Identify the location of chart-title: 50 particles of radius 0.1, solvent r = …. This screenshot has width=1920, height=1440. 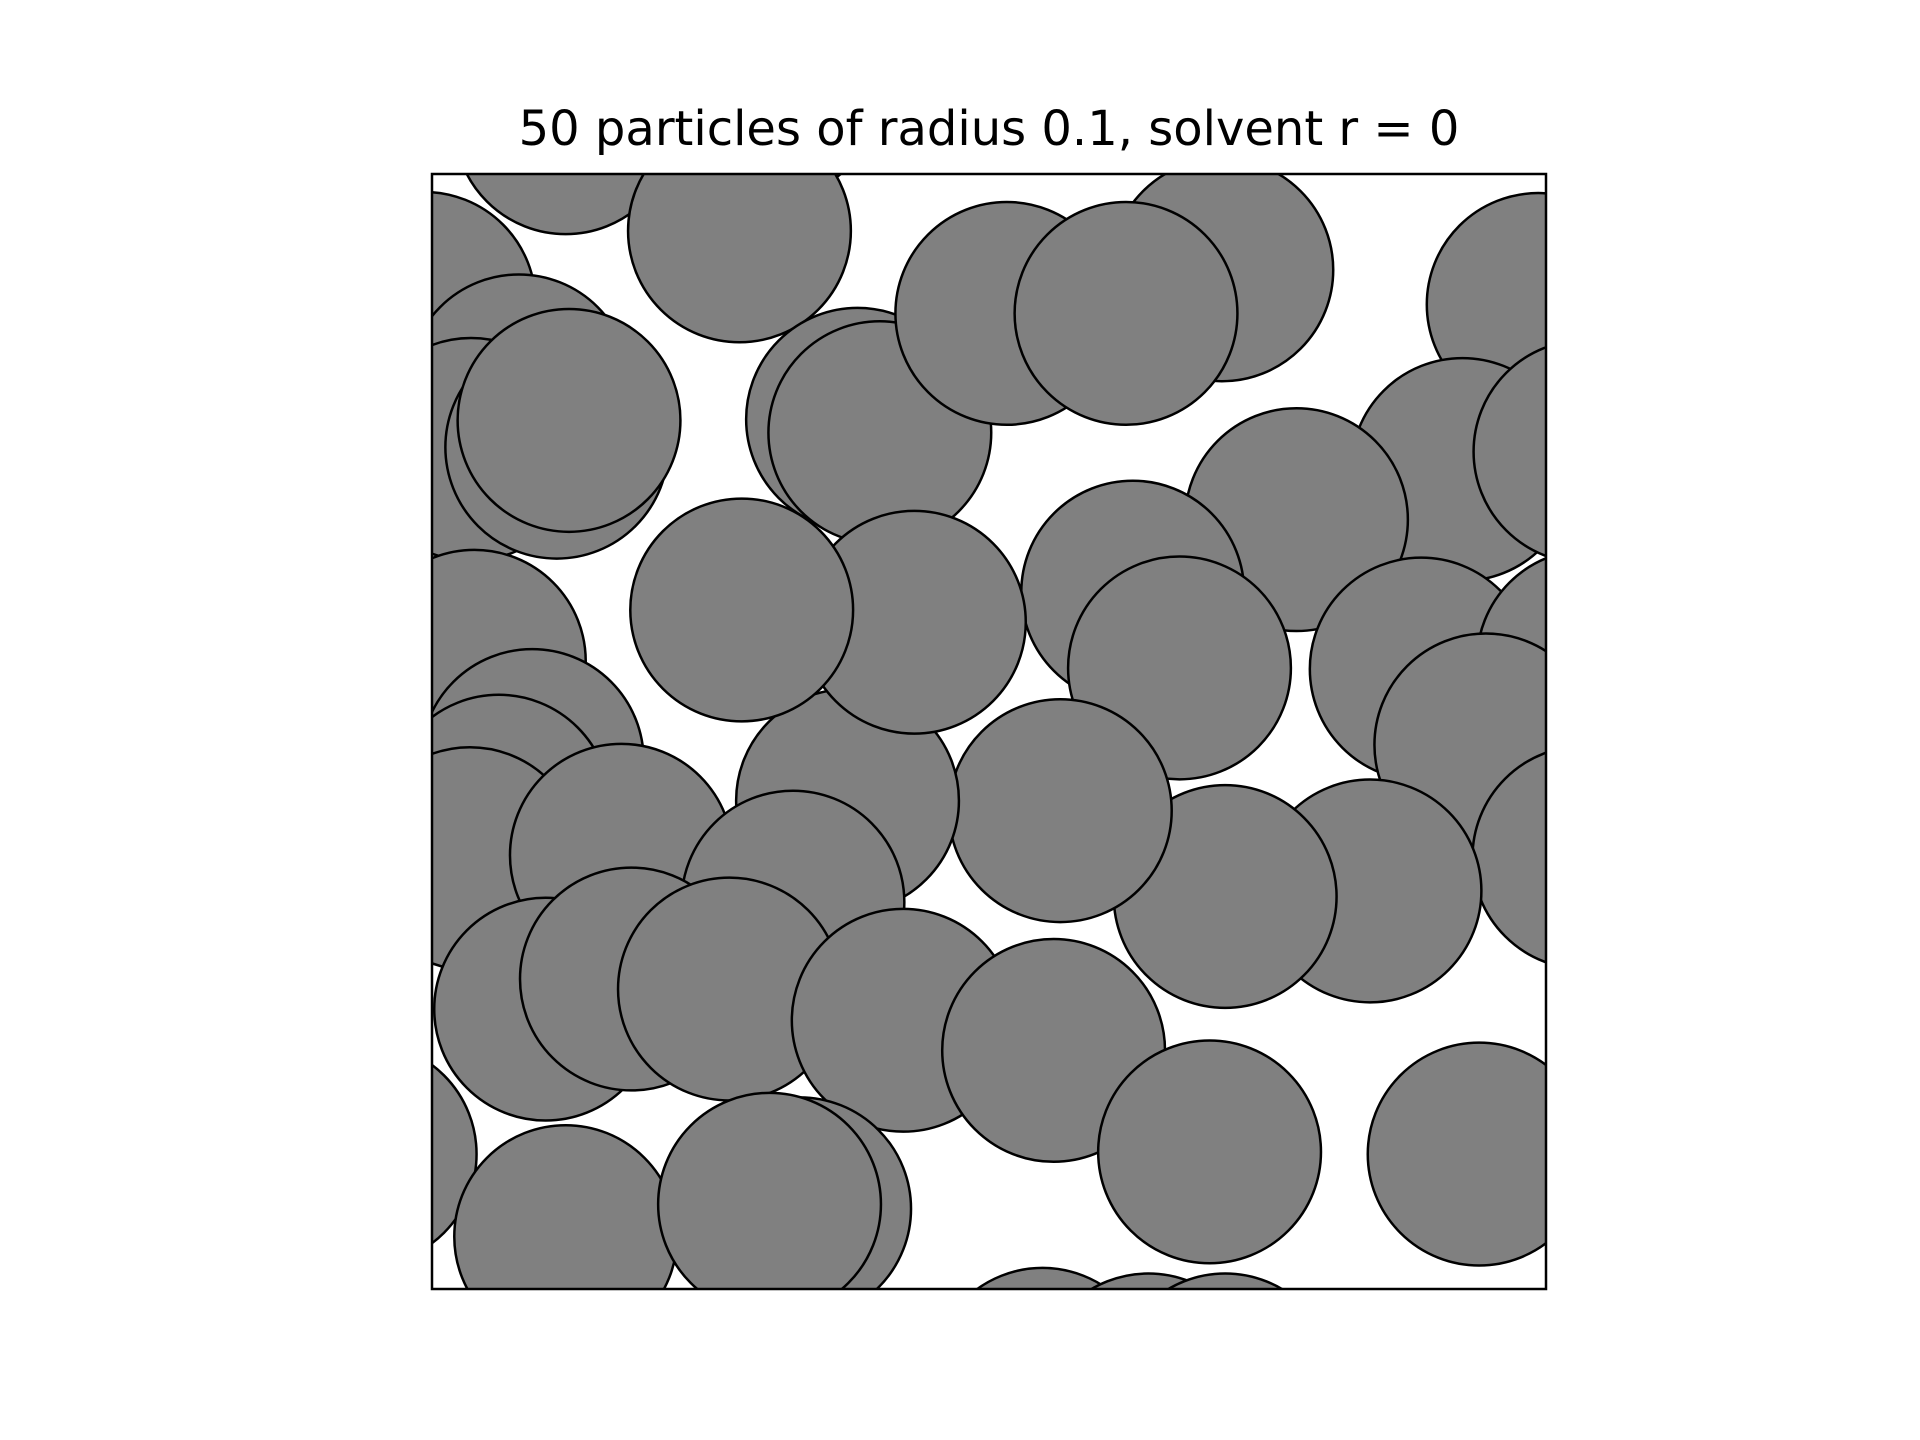
(989, 129).